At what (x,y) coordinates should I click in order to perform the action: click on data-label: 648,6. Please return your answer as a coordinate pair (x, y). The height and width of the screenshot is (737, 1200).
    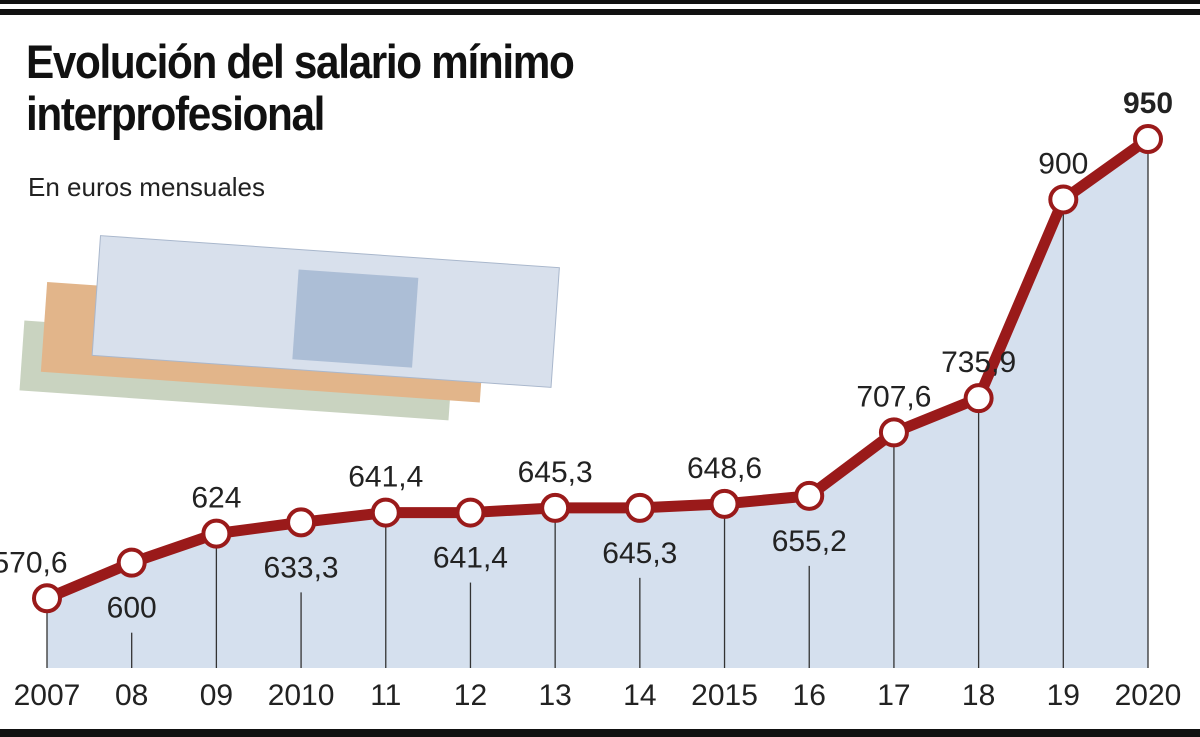
    Looking at the image, I should click on (724, 468).